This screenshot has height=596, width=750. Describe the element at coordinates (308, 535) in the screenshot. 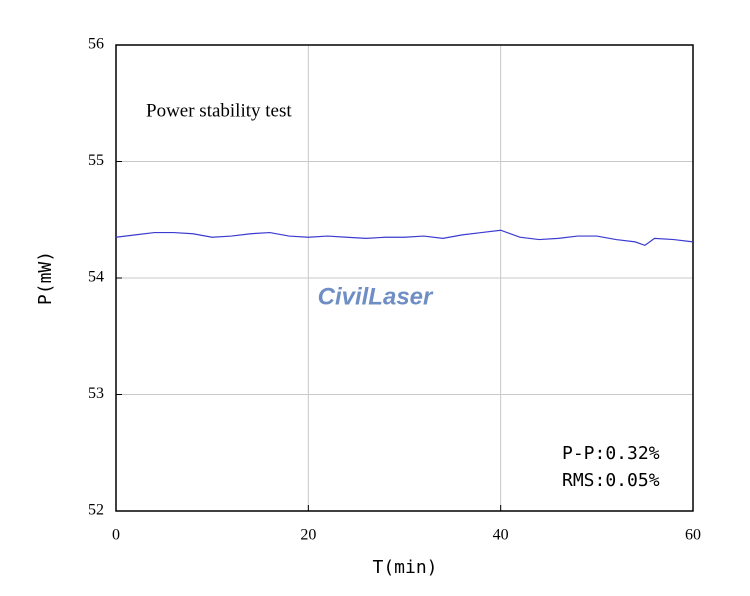

I see `x-tick-label: 20` at that location.